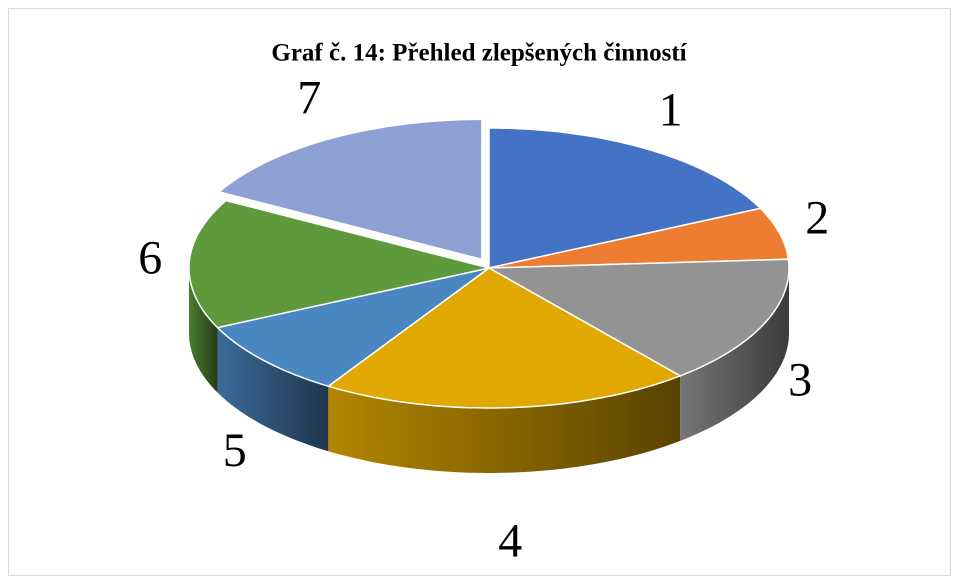 Image resolution: width=959 pixels, height=584 pixels. What do you see at coordinates (510, 541) in the screenshot?
I see `data-label: 4` at bounding box center [510, 541].